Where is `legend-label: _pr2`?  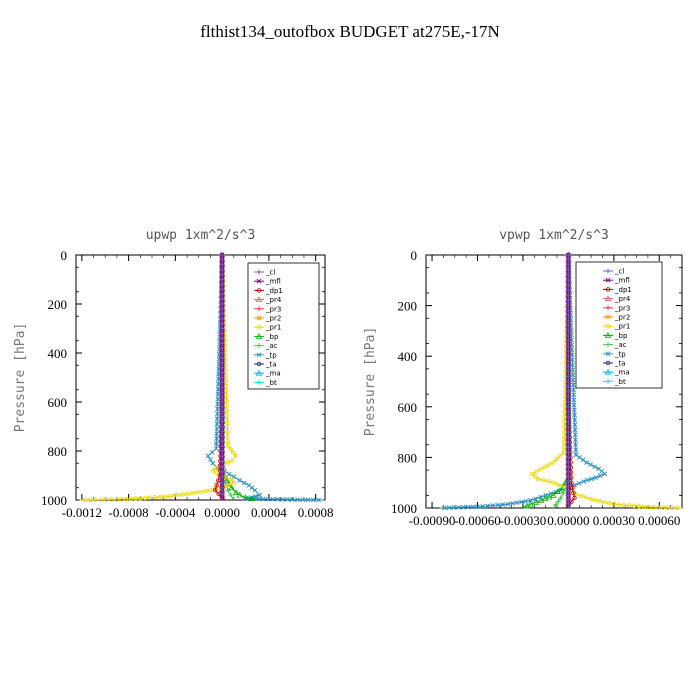
legend-label: _pr2 is located at coordinates (622, 318).